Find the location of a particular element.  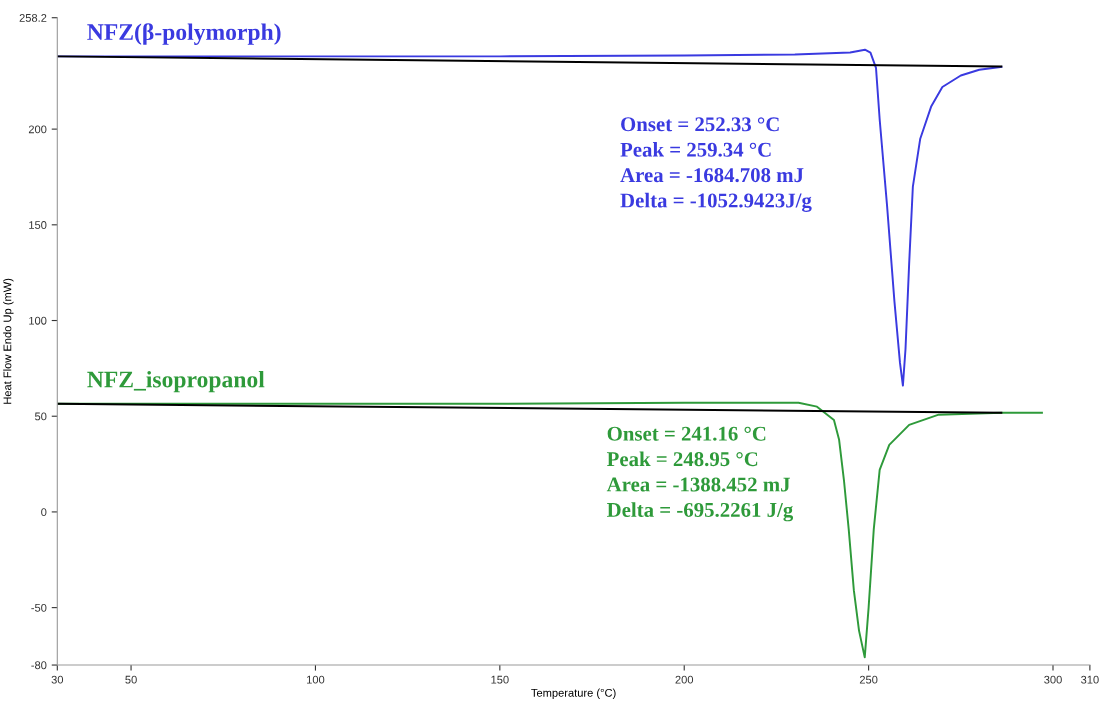

x-tick-label: 250 is located at coordinates (868, 679).